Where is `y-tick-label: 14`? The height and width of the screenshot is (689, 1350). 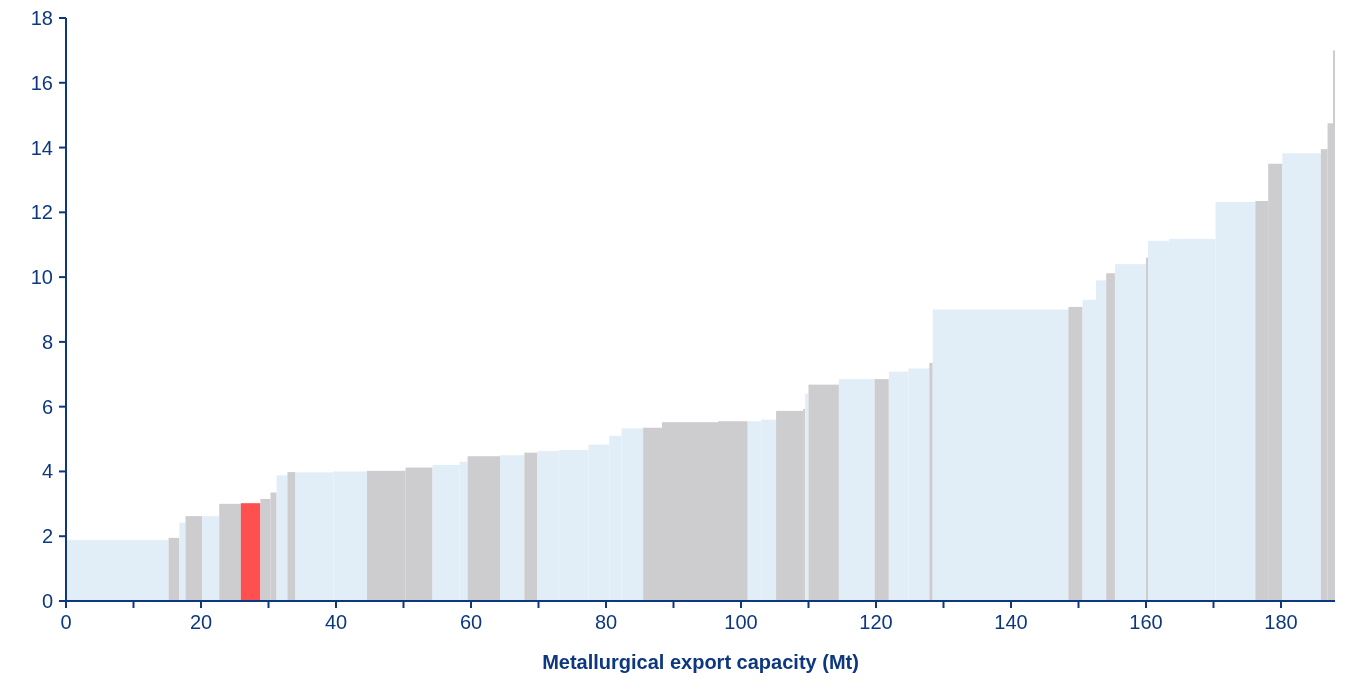 y-tick-label: 14 is located at coordinates (41, 147).